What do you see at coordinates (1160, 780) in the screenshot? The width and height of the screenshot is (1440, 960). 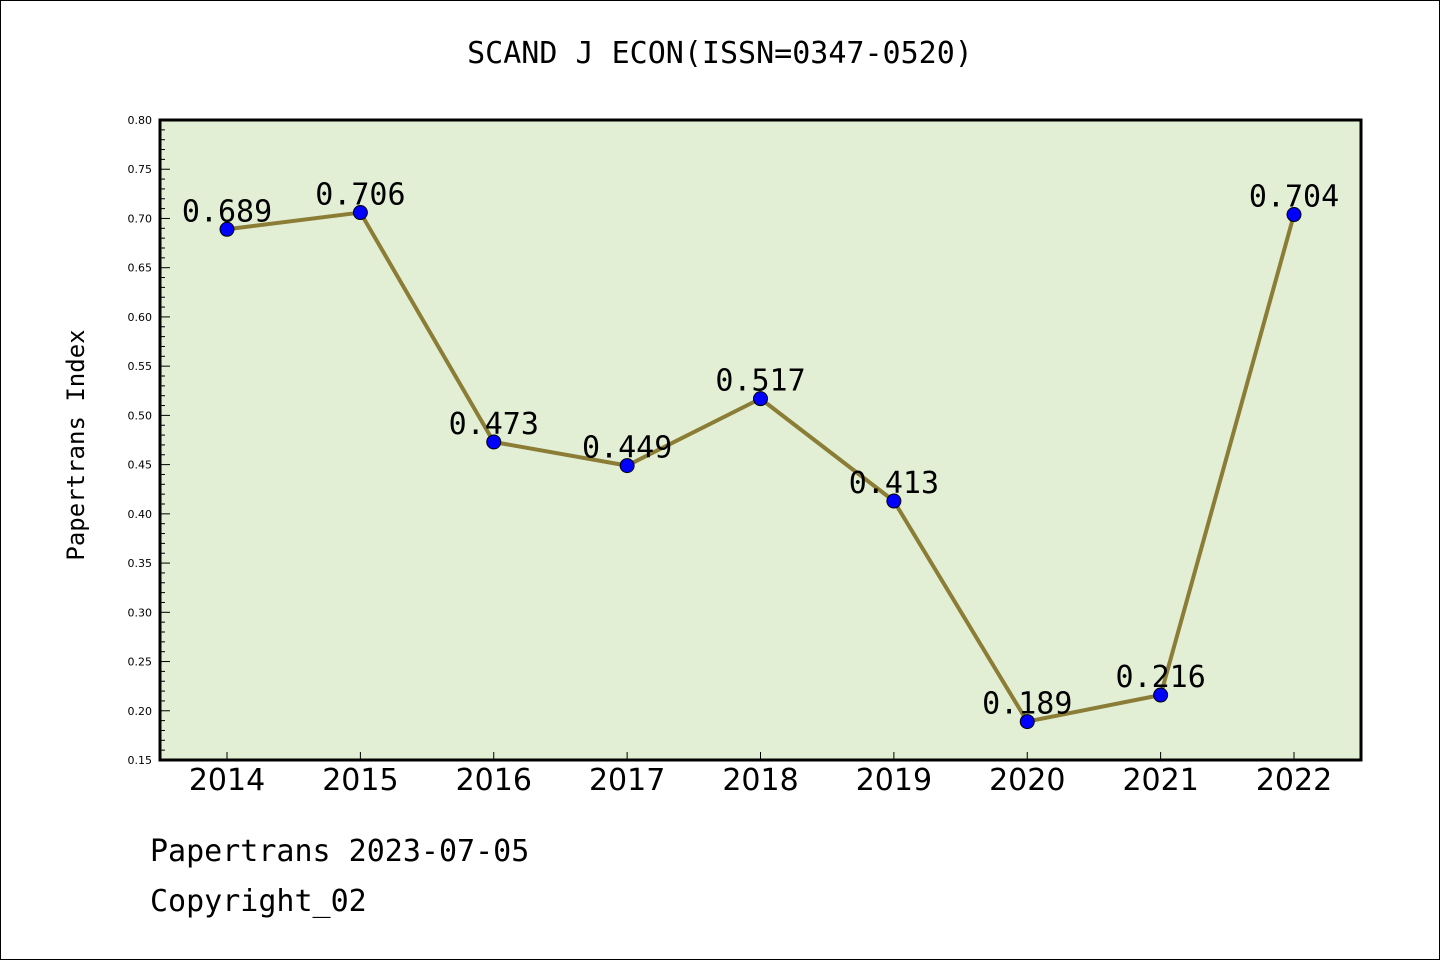 I see `x-tick-label: 2021` at bounding box center [1160, 780].